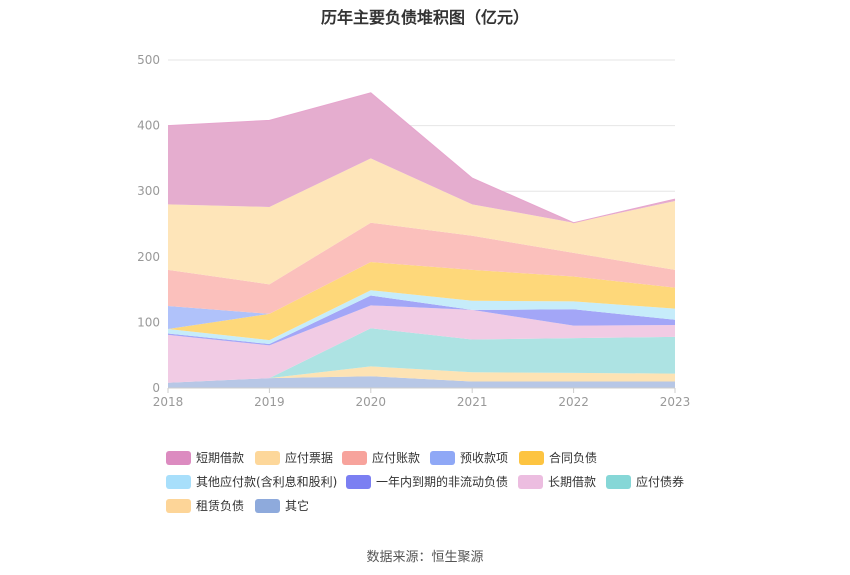  I want to click on y-tick-label: 400, so click(148, 126).